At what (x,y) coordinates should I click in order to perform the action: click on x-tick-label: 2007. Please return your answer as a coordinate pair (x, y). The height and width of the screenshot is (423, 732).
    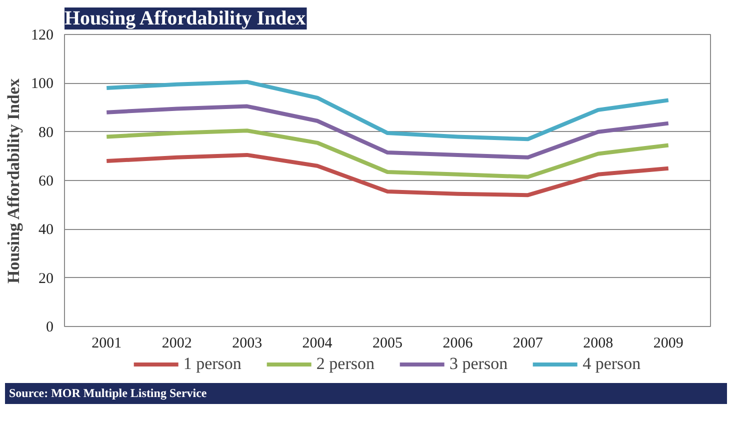
    Looking at the image, I should click on (528, 344).